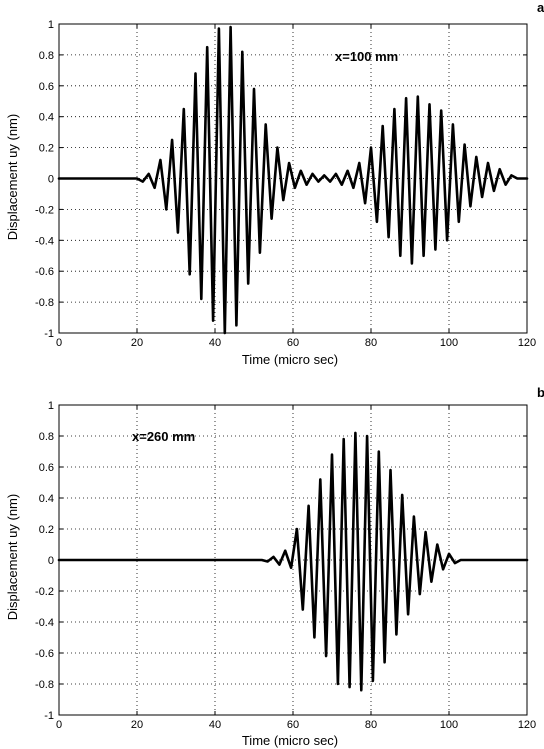  Describe the element at coordinates (163, 436) in the screenshot. I see `annotation-label: x=260 mm` at that location.